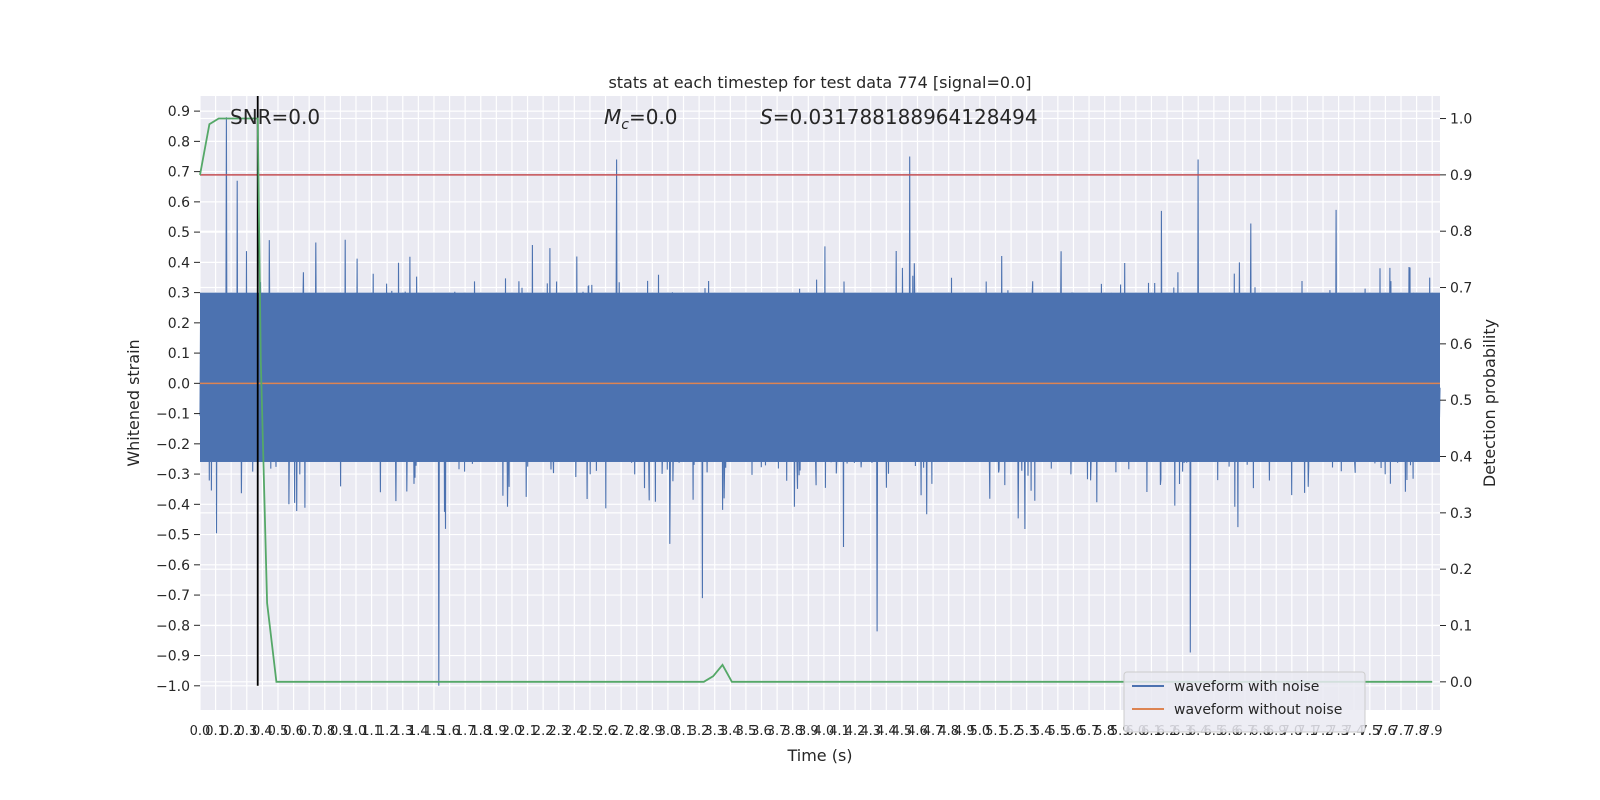 The image size is (1600, 800). Describe the element at coordinates (179, 203) in the screenshot. I see `y-tick-label: 0.6` at that location.